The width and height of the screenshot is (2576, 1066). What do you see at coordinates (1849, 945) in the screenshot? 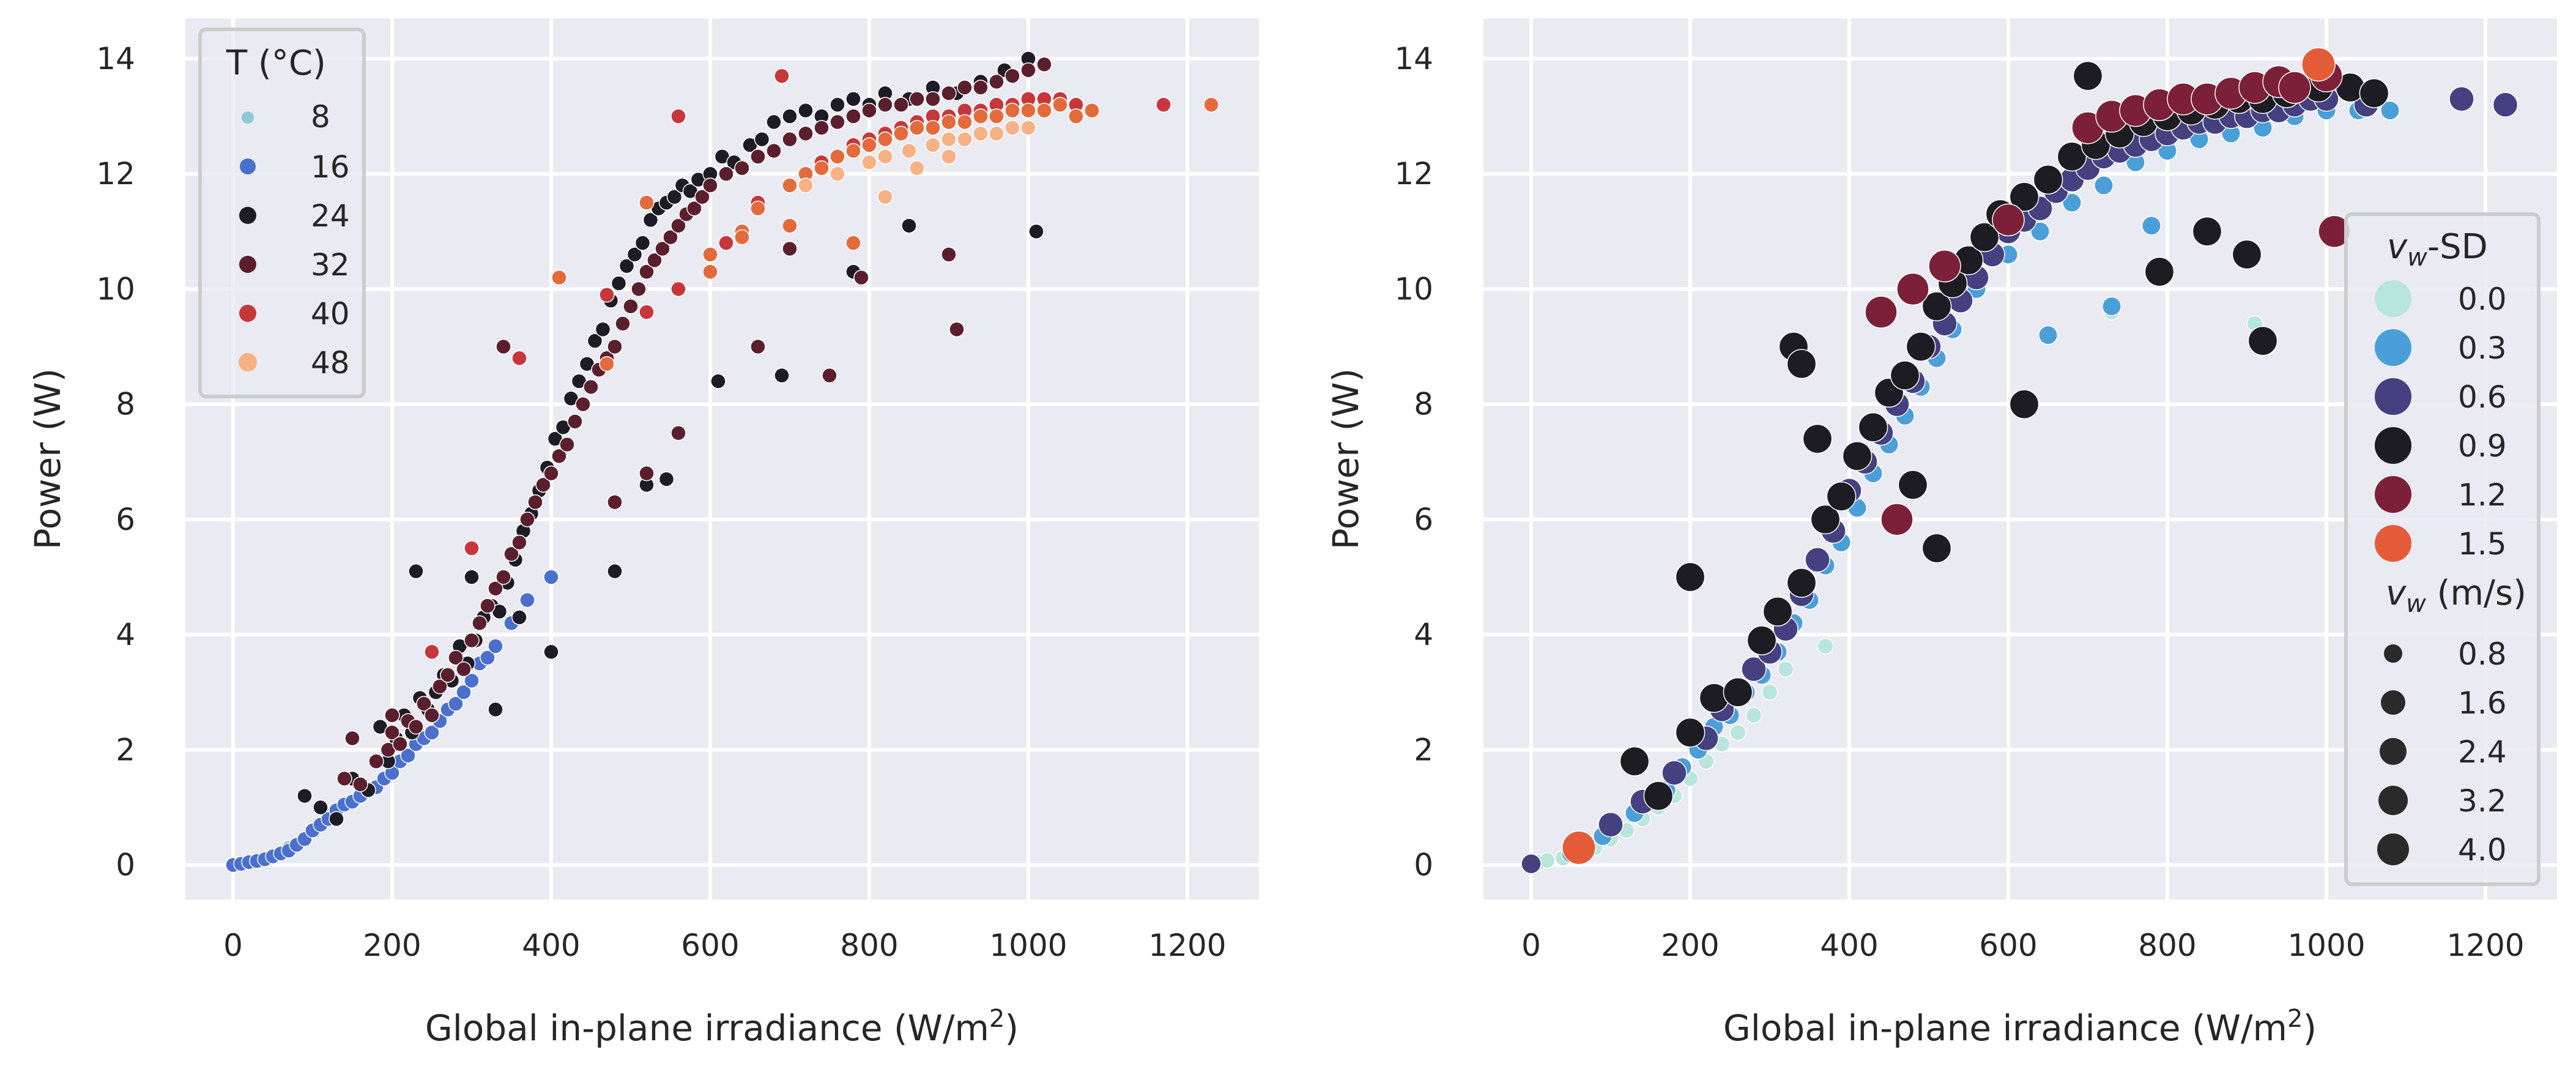
I see `x-tick-label: 400` at bounding box center [1849, 945].